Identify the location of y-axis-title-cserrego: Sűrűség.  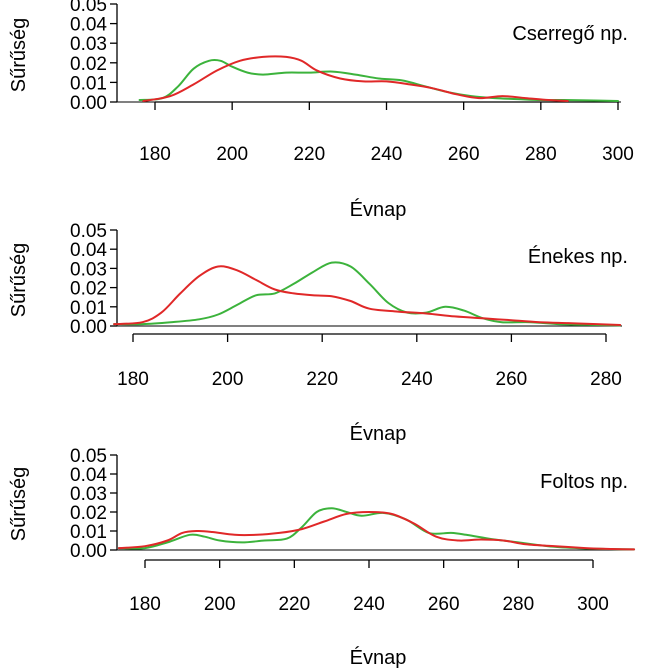
(19, 55).